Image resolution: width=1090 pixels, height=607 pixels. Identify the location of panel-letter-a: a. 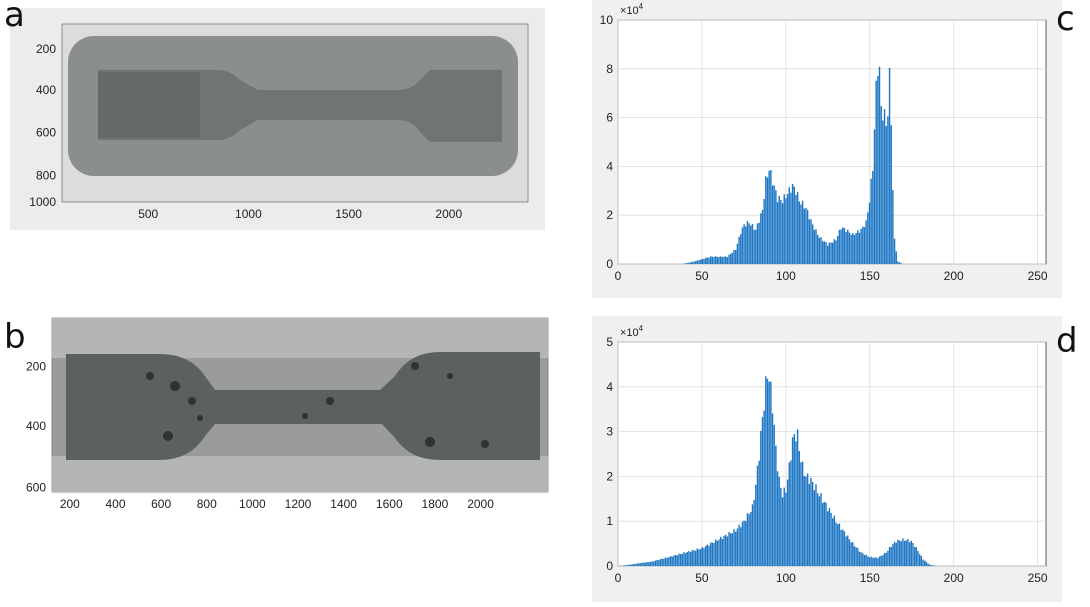
(14, 16).